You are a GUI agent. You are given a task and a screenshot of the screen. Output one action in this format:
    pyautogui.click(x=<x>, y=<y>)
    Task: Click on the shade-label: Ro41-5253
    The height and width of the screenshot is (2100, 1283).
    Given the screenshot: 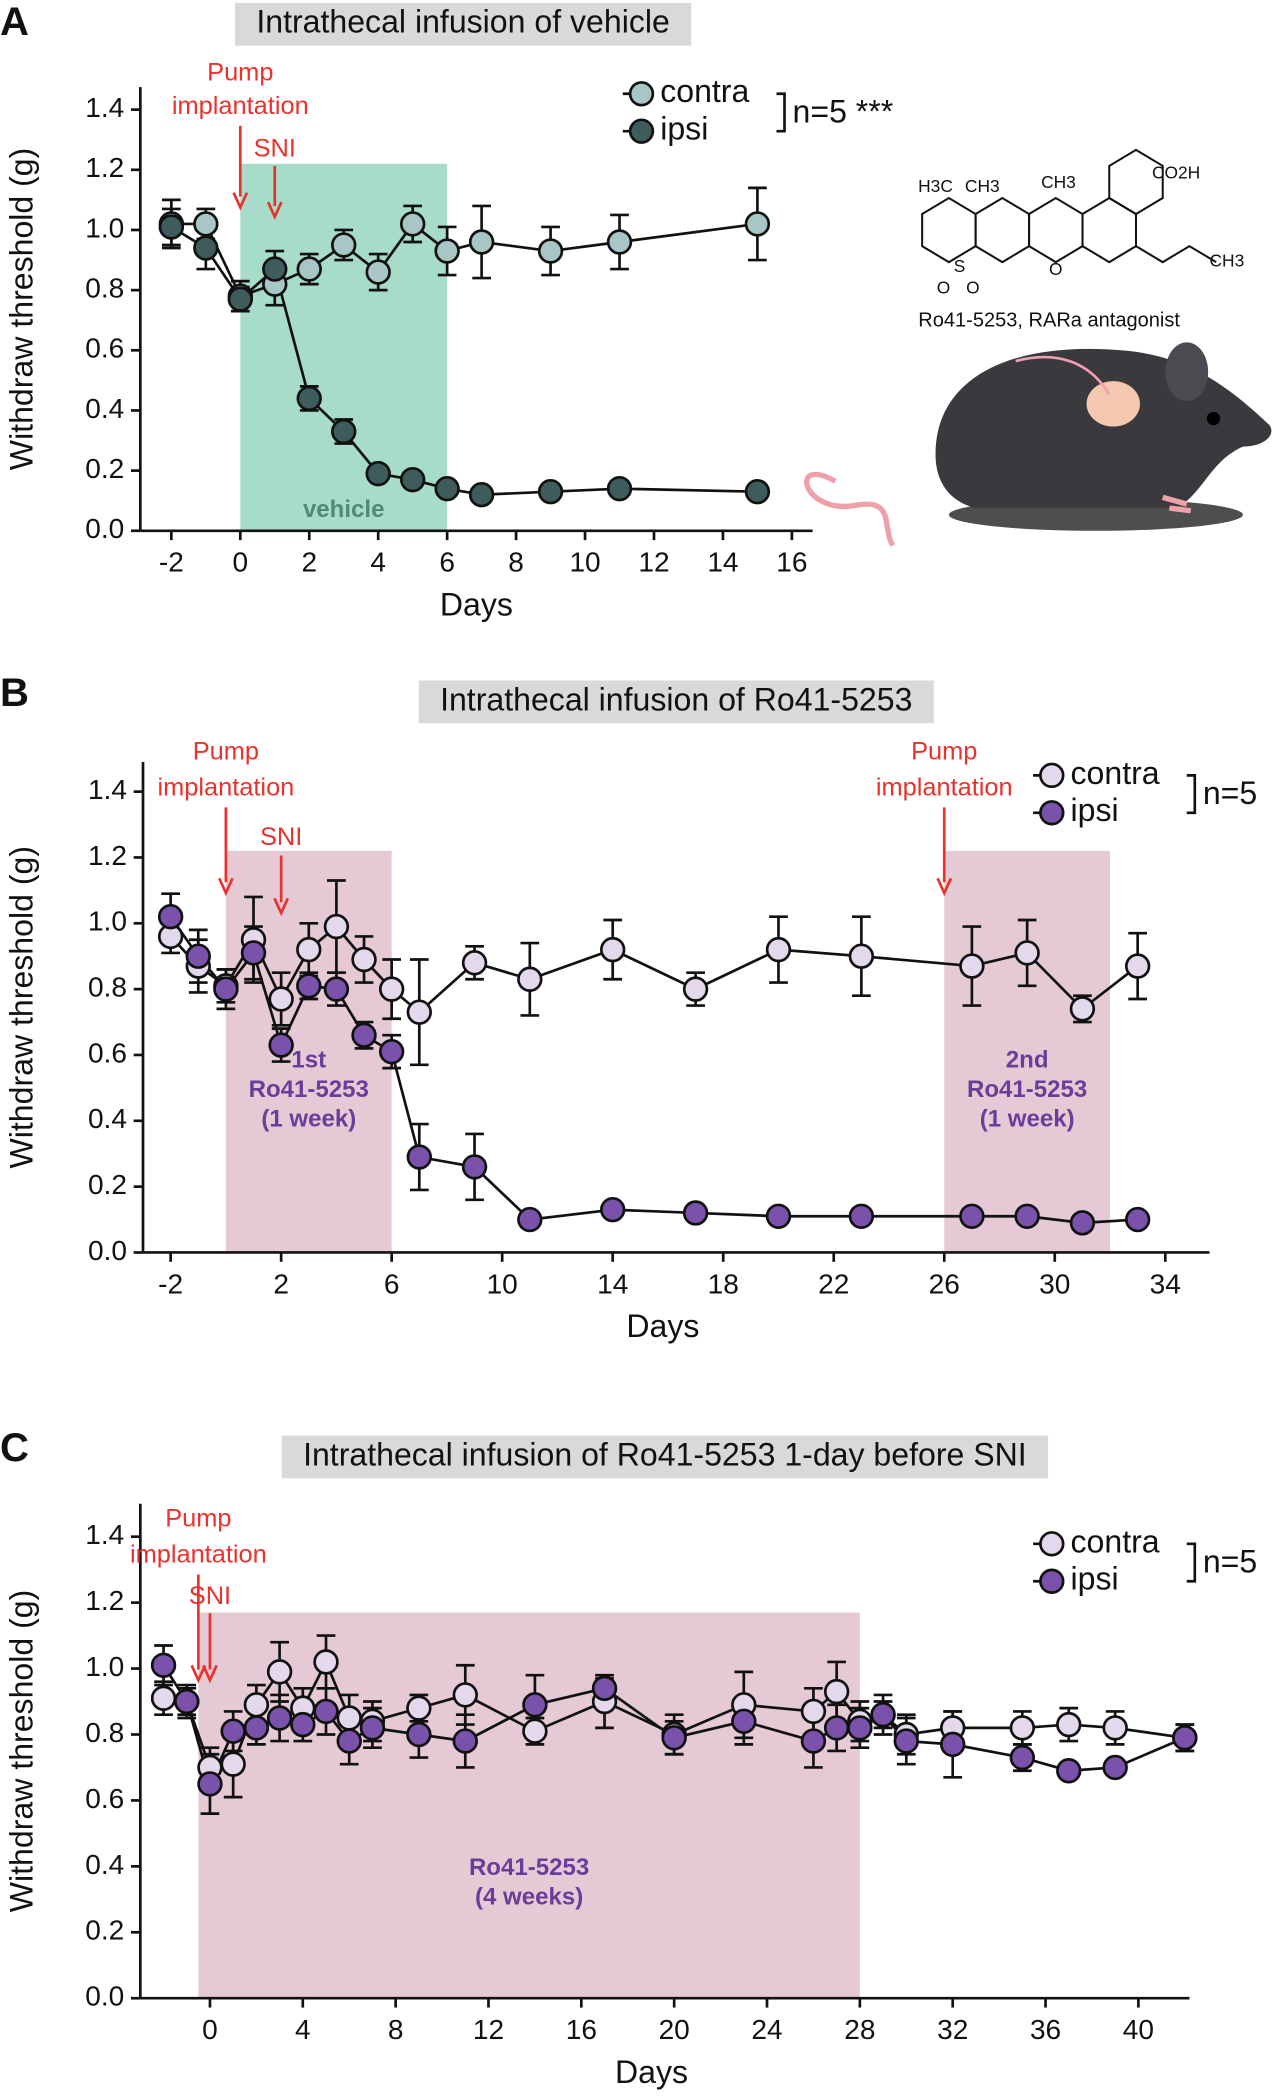 What is the action you would take?
    pyautogui.click(x=529, y=1867)
    